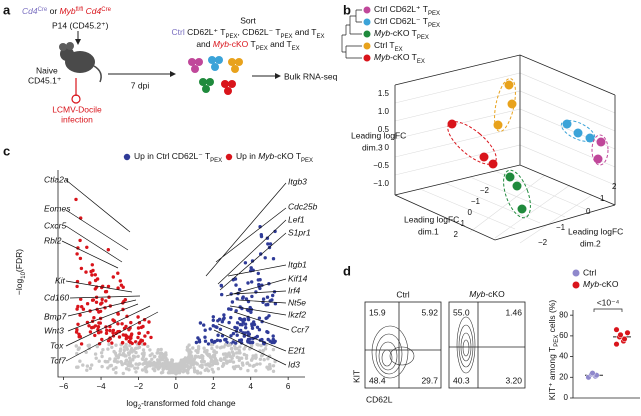 This screenshot has height=416, width=641. I want to click on gene-label: Kit, so click(60, 280).